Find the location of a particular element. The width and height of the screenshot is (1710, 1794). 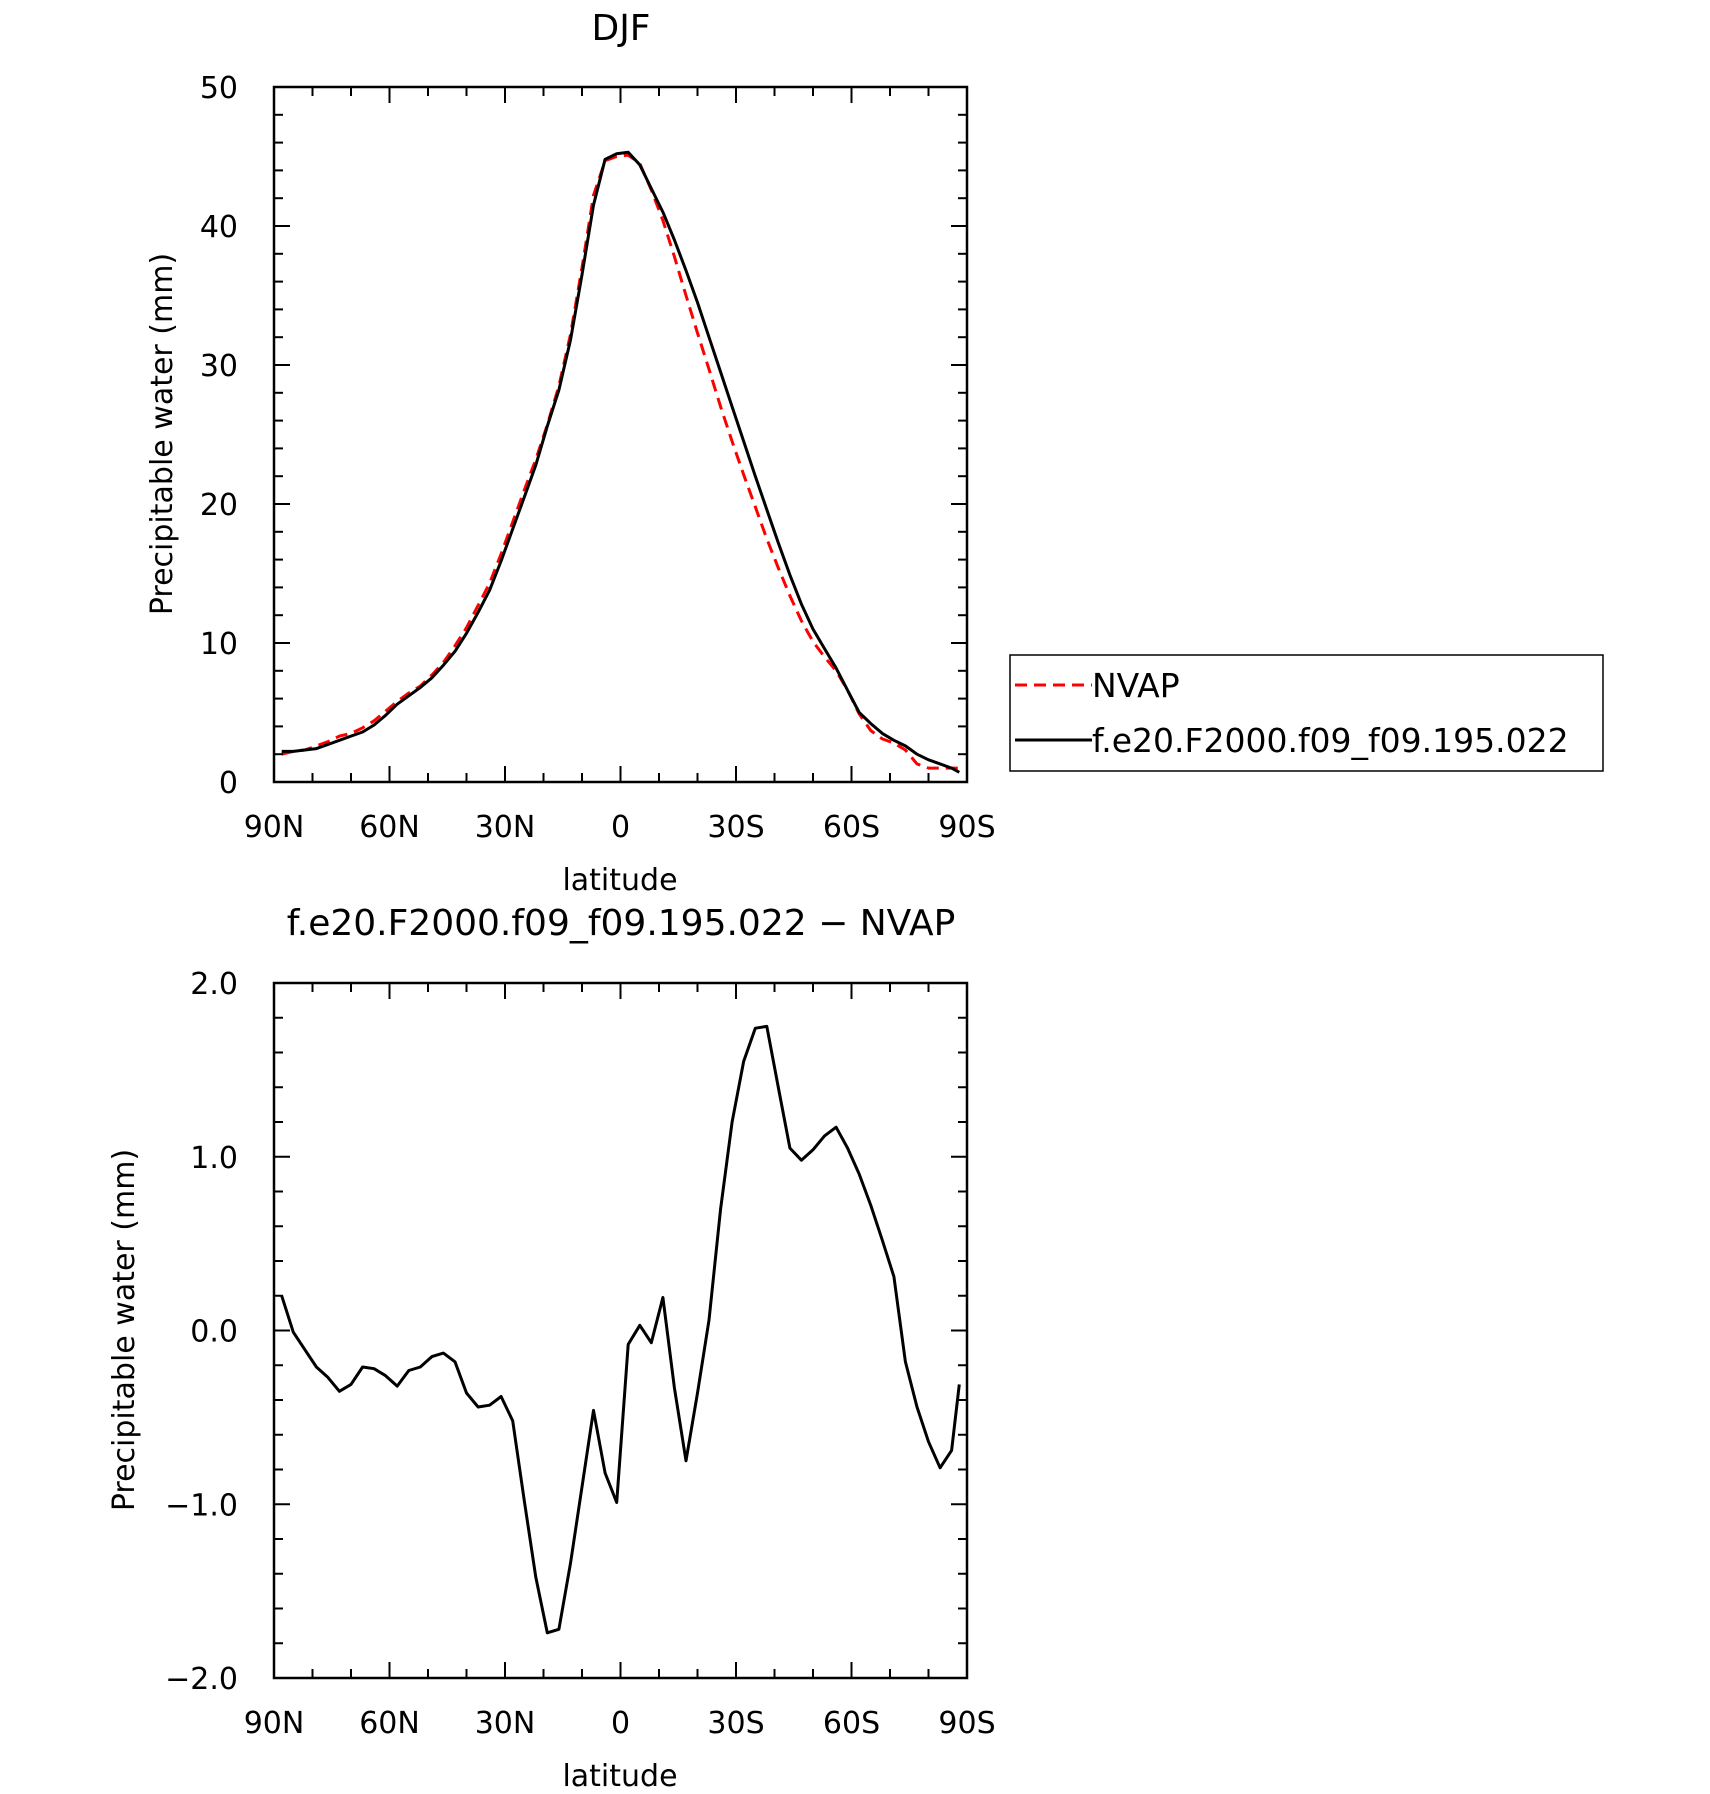

legend: NVAP f.e20.F2000.f09_f09.195.022 is located at coordinates (1306, 713).